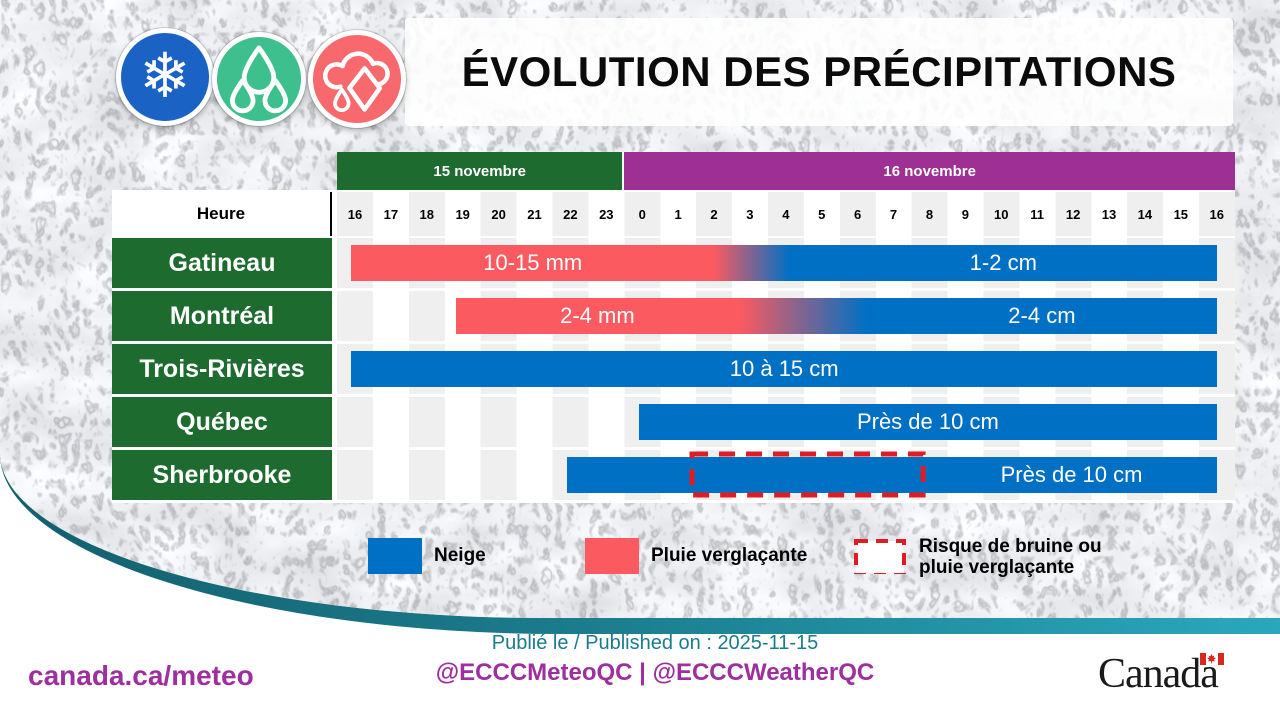  I want to click on table-row: Montréal 2-4 mm 2-4 cm, so click(673, 316).